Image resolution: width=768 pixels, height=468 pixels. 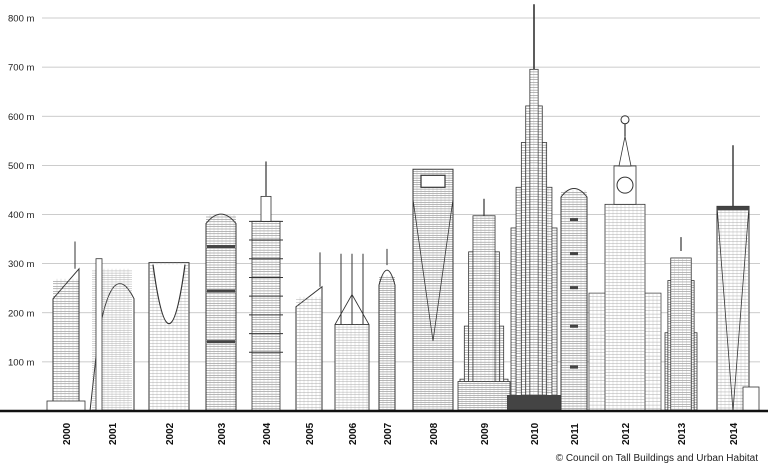 What do you see at coordinates (387, 330) in the screenshot?
I see `building-2007` at bounding box center [387, 330].